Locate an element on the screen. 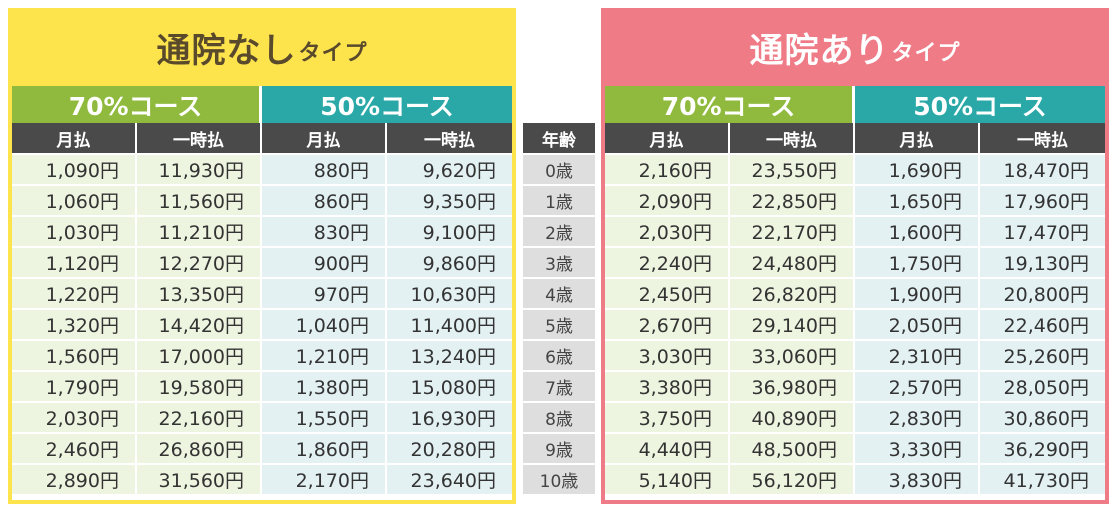 Image resolution: width=1118 pixels, height=512 pixels. table-row: 2,030円 22,160円 1,550円 16,930円 is located at coordinates (262, 416).